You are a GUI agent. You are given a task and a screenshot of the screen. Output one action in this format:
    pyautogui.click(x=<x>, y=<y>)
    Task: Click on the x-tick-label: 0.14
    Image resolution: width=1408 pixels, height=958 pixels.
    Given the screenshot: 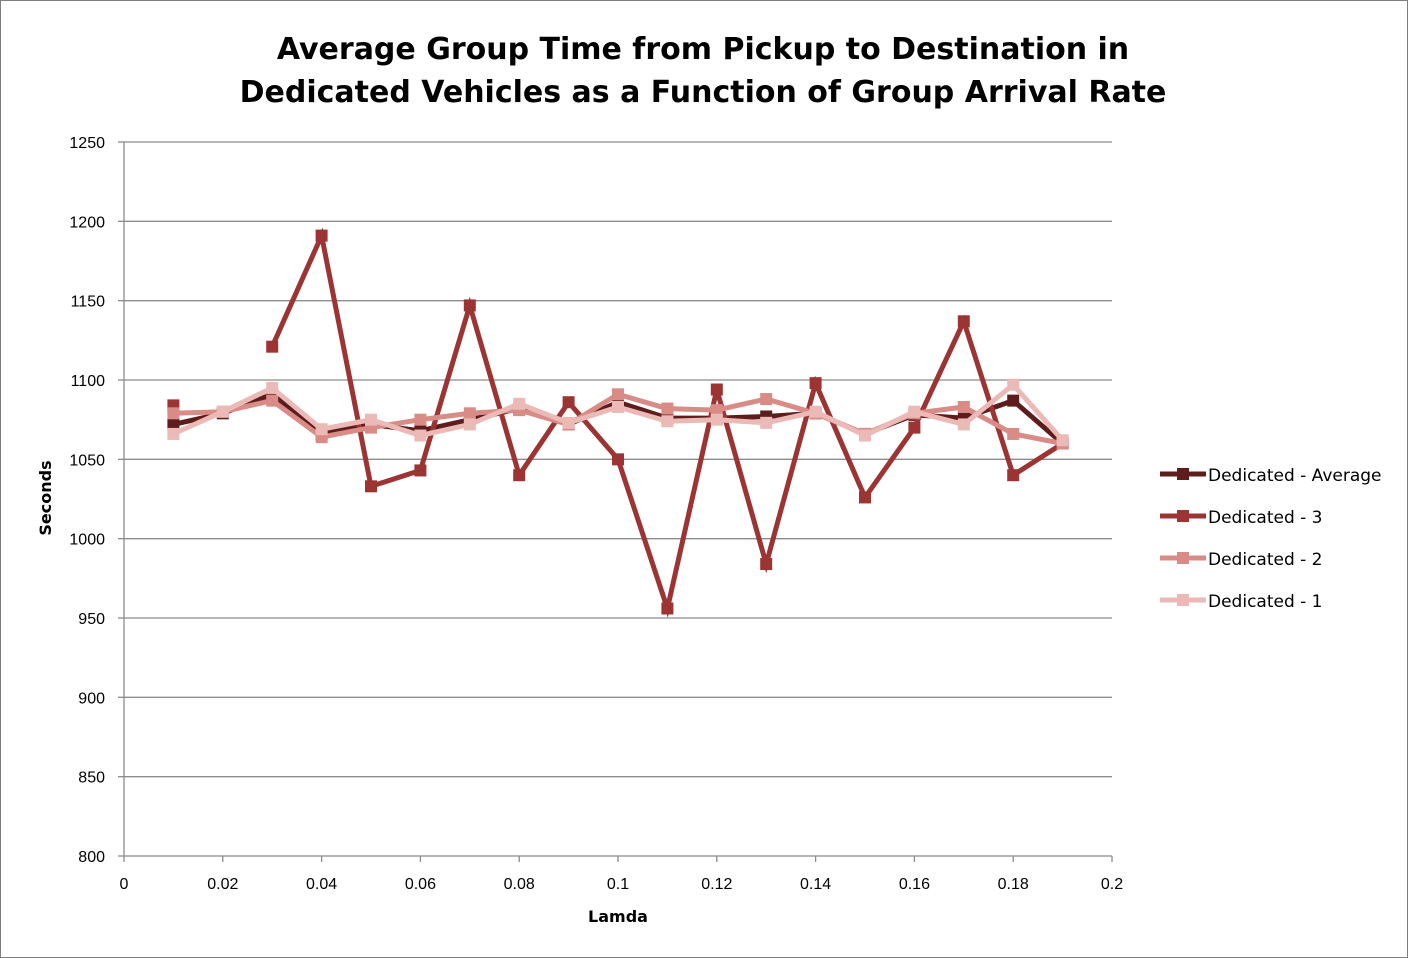 What is the action you would take?
    pyautogui.click(x=815, y=884)
    